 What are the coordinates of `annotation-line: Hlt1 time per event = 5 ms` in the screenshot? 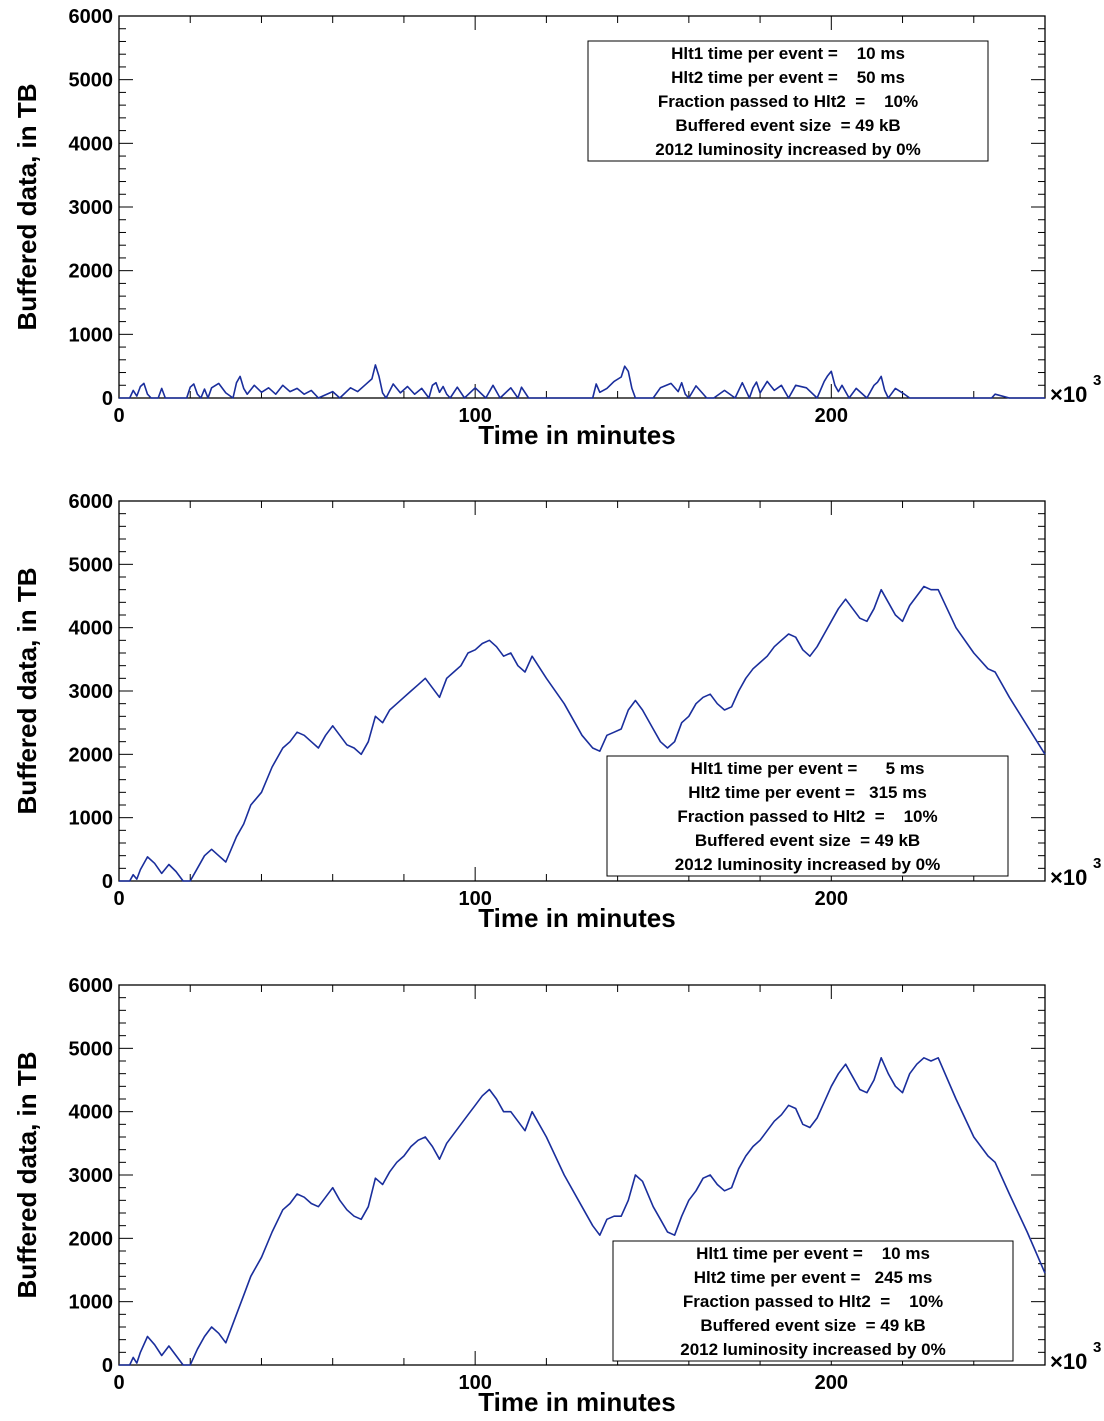 It's located at (808, 768).